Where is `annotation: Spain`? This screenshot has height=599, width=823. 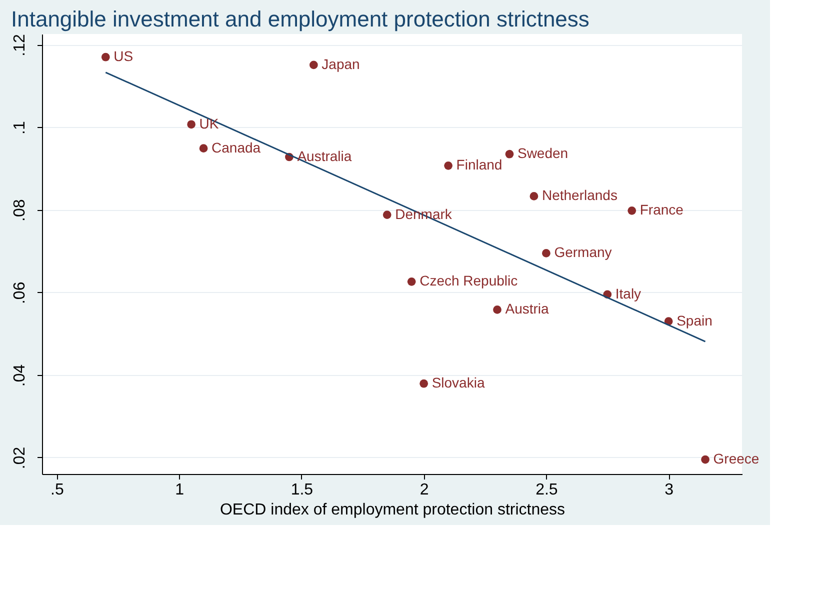
annotation: Spain is located at coordinates (694, 320).